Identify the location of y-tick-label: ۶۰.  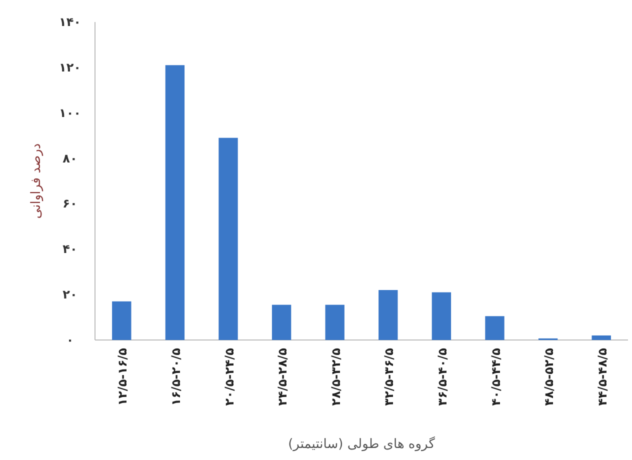
(70, 203).